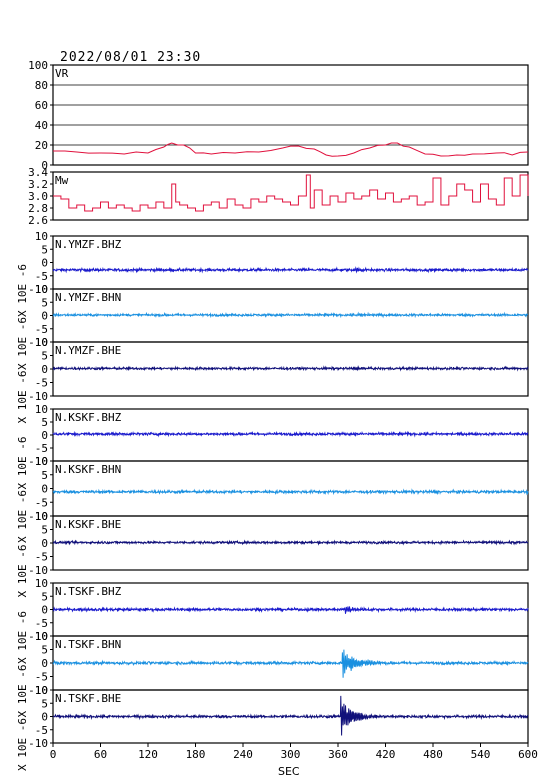 The height and width of the screenshot is (781, 554). Describe the element at coordinates (148, 754) in the screenshot. I see `x-tick-label: 120` at that location.